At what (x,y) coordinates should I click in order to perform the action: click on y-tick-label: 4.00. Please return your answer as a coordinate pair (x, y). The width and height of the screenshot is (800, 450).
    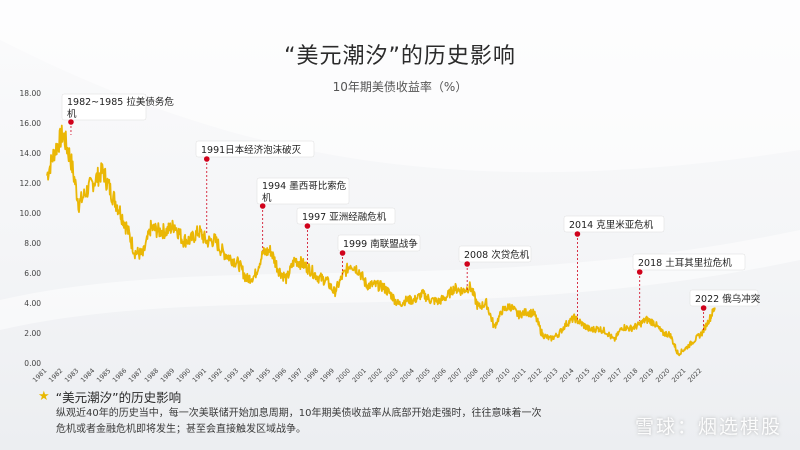
    Looking at the image, I should click on (32, 303).